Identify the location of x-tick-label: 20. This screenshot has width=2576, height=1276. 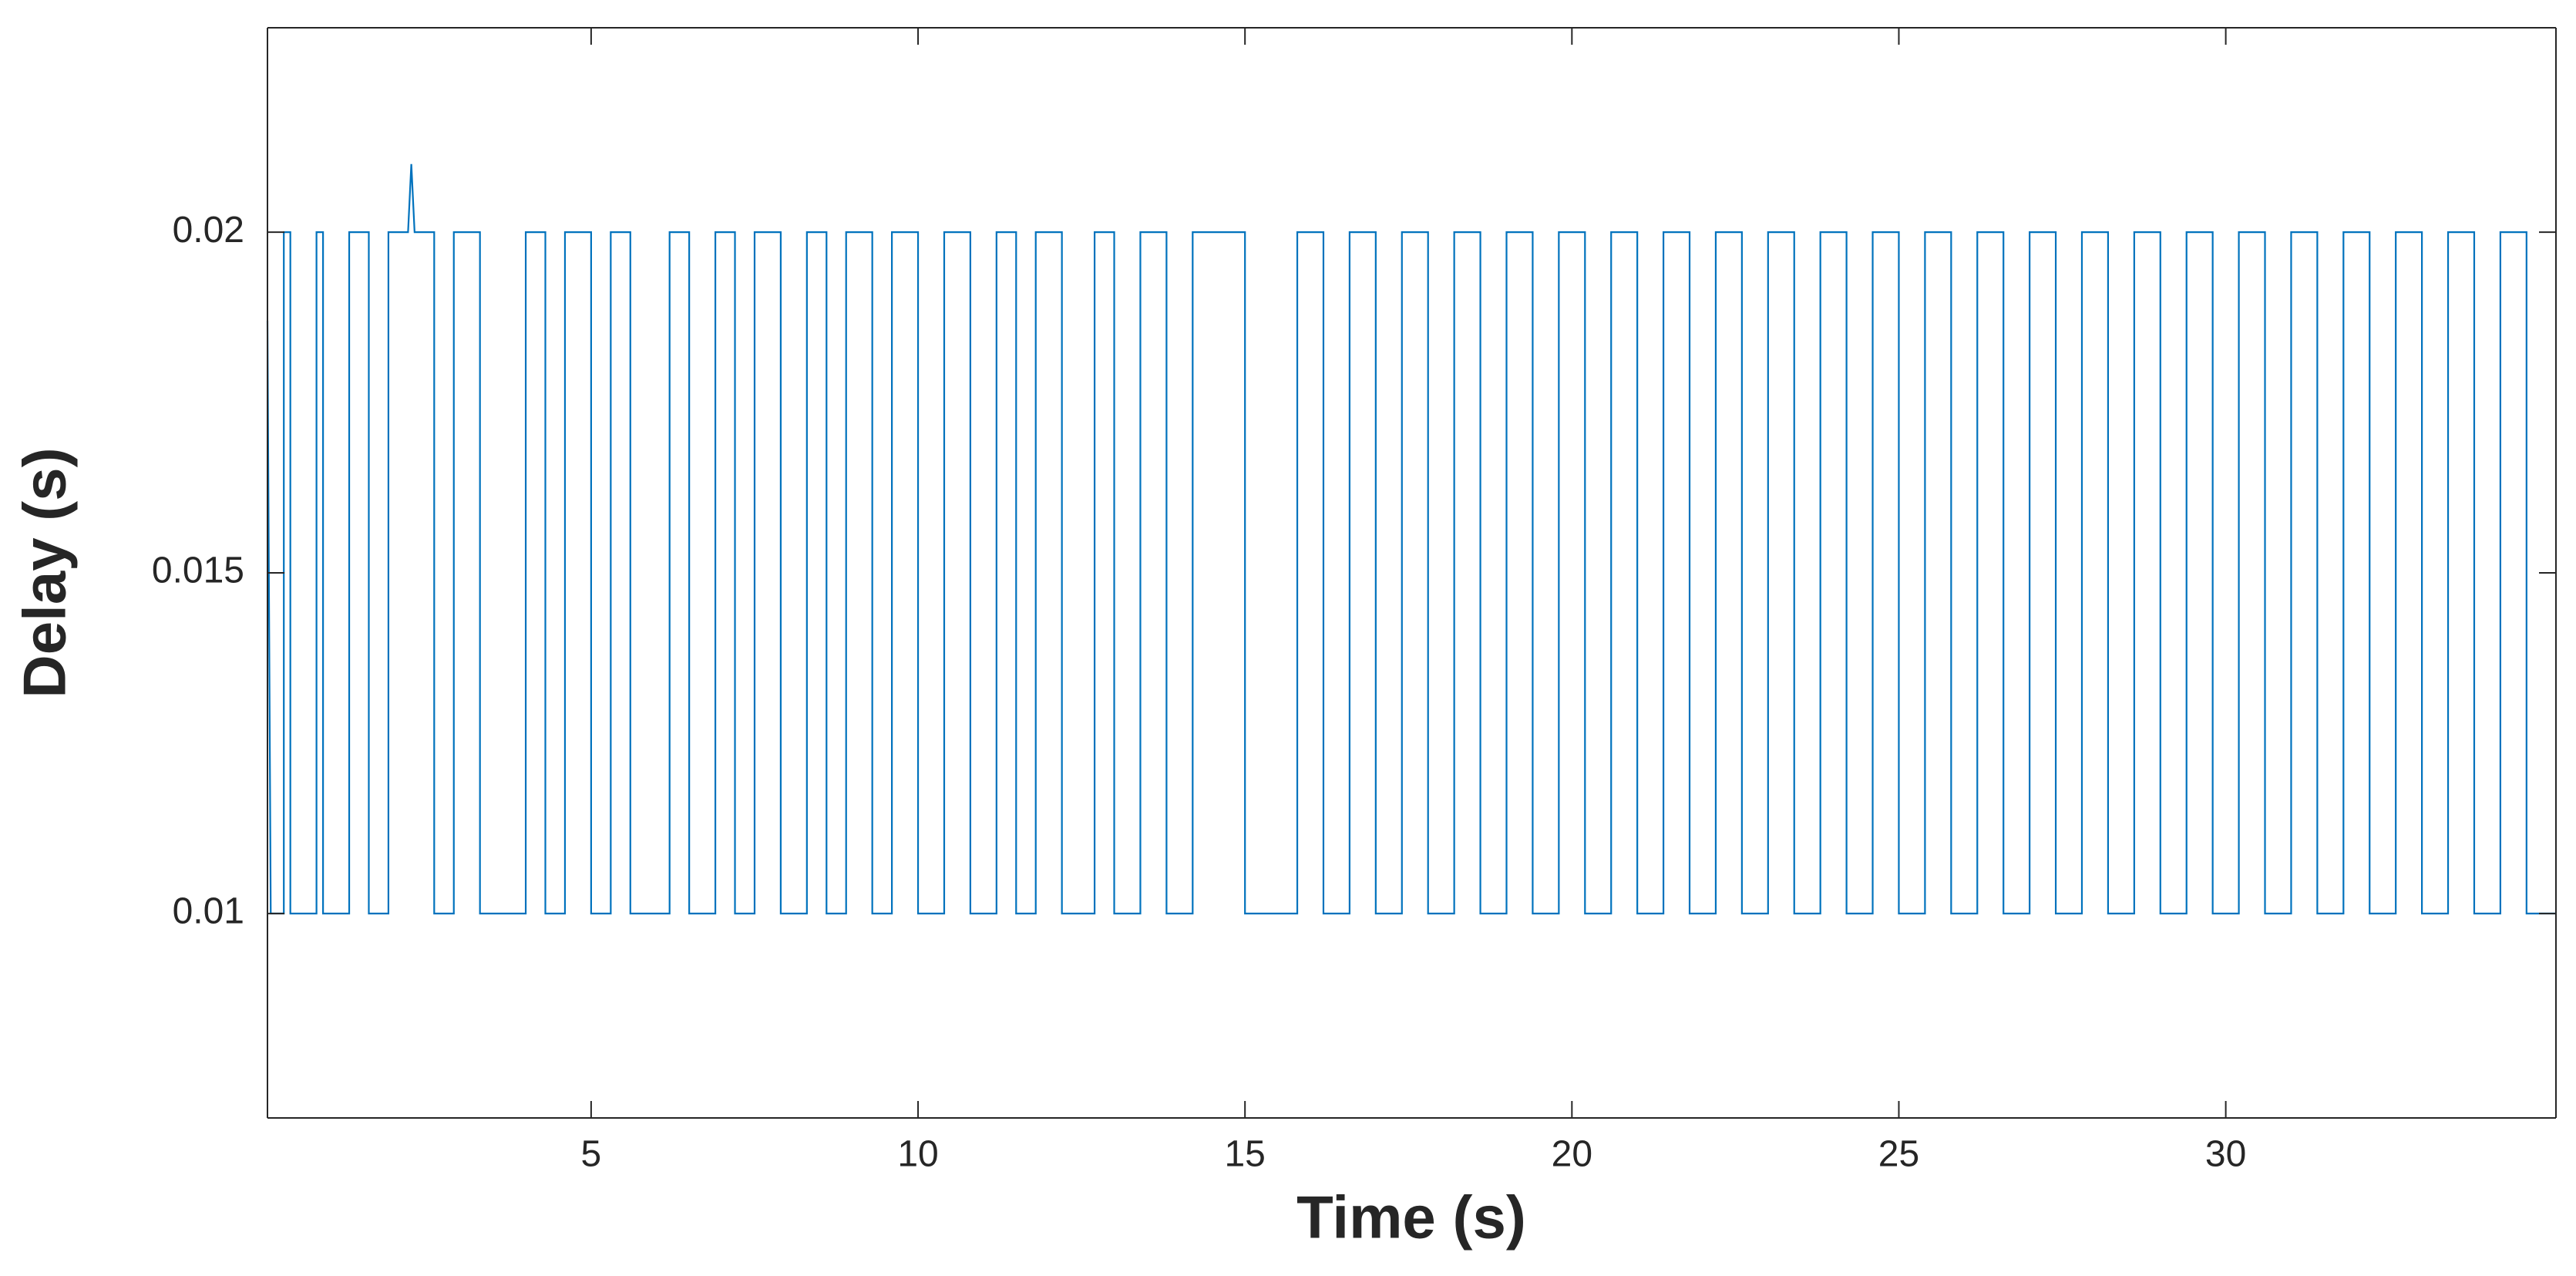
(1572, 1154).